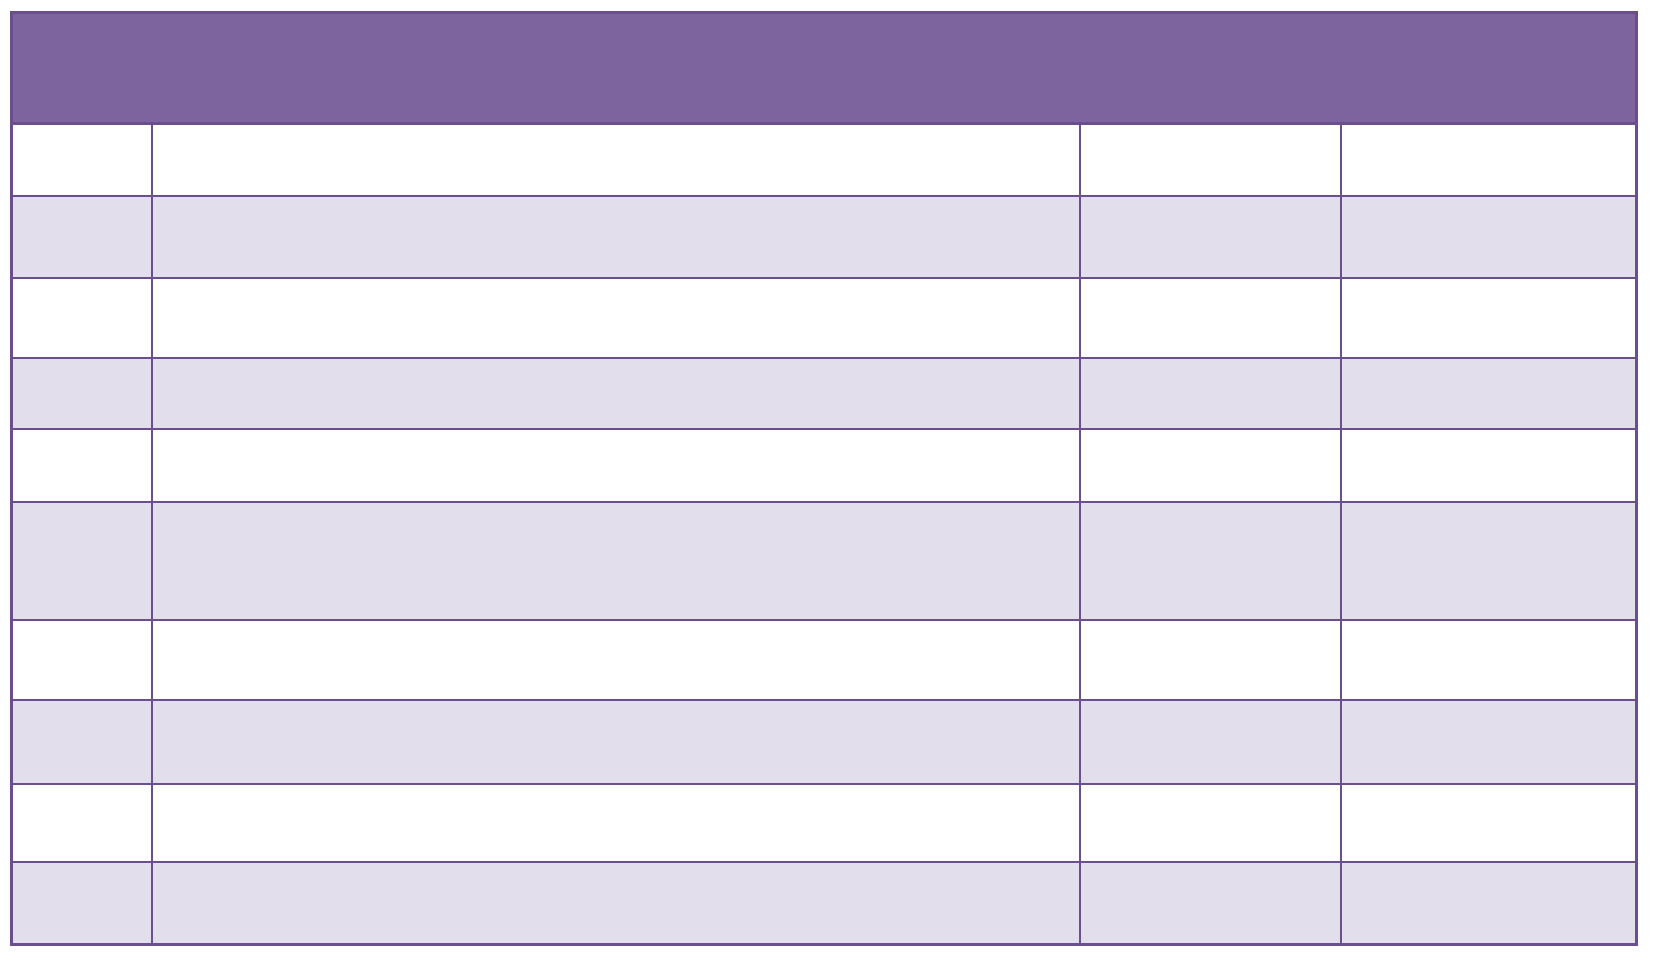 The image size is (1660, 961). I want to click on table-header-title, so click(824, 68).